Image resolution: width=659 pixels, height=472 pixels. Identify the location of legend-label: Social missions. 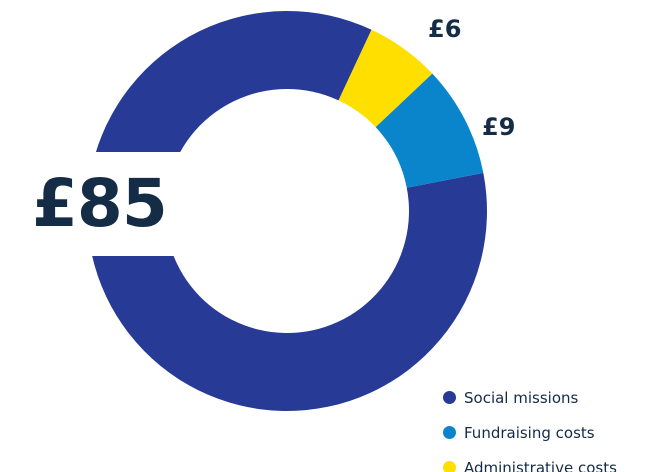
(521, 397).